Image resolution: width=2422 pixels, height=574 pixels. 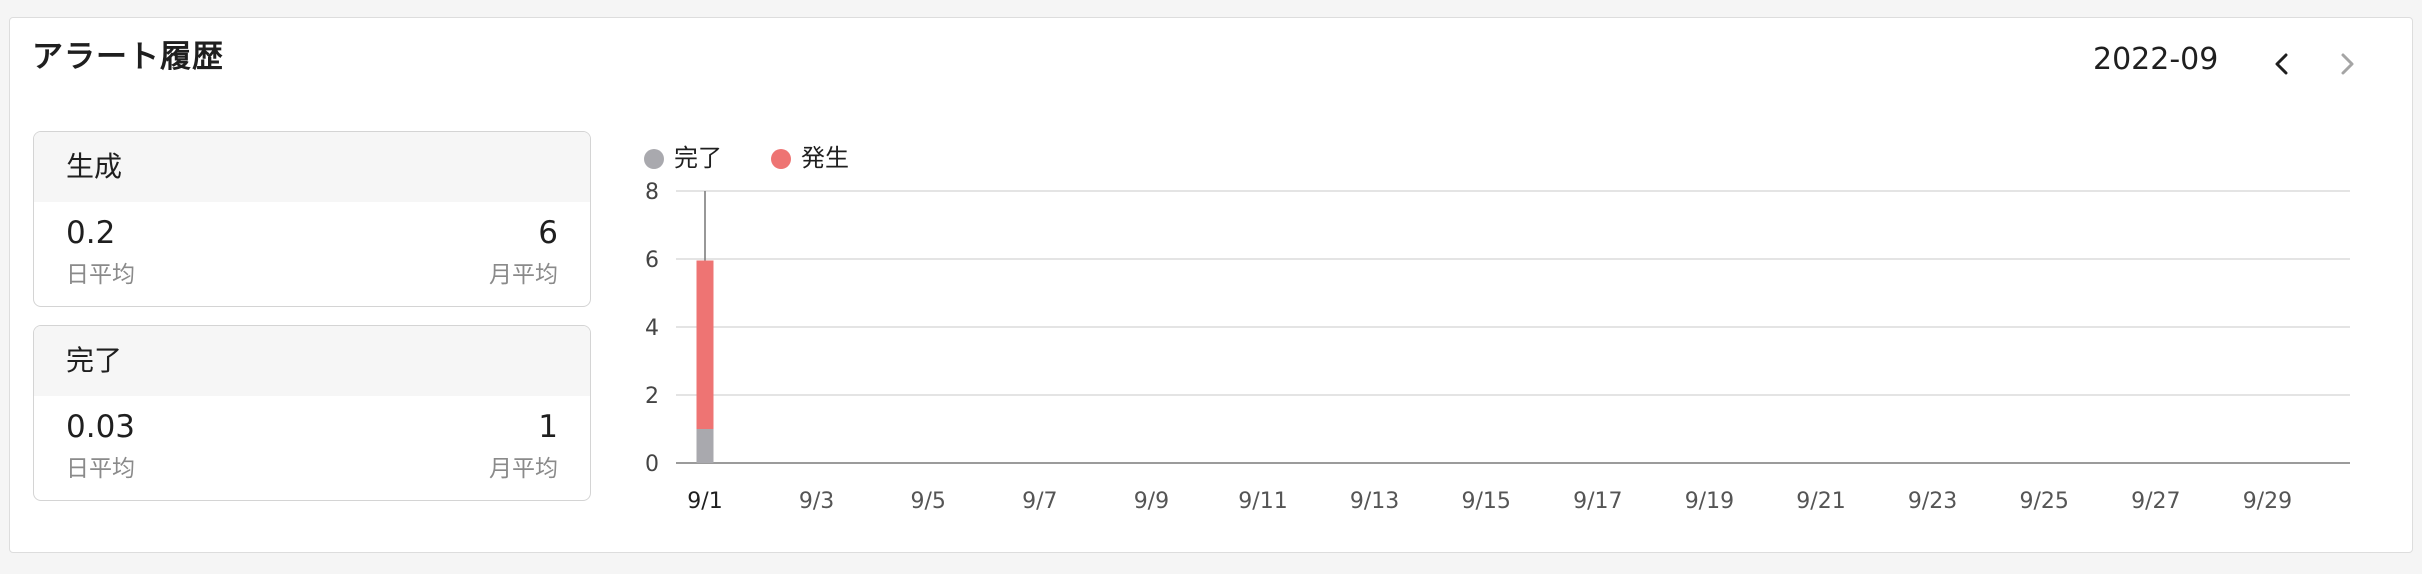 I want to click on daily-average-value: 0.03, so click(x=101, y=427).